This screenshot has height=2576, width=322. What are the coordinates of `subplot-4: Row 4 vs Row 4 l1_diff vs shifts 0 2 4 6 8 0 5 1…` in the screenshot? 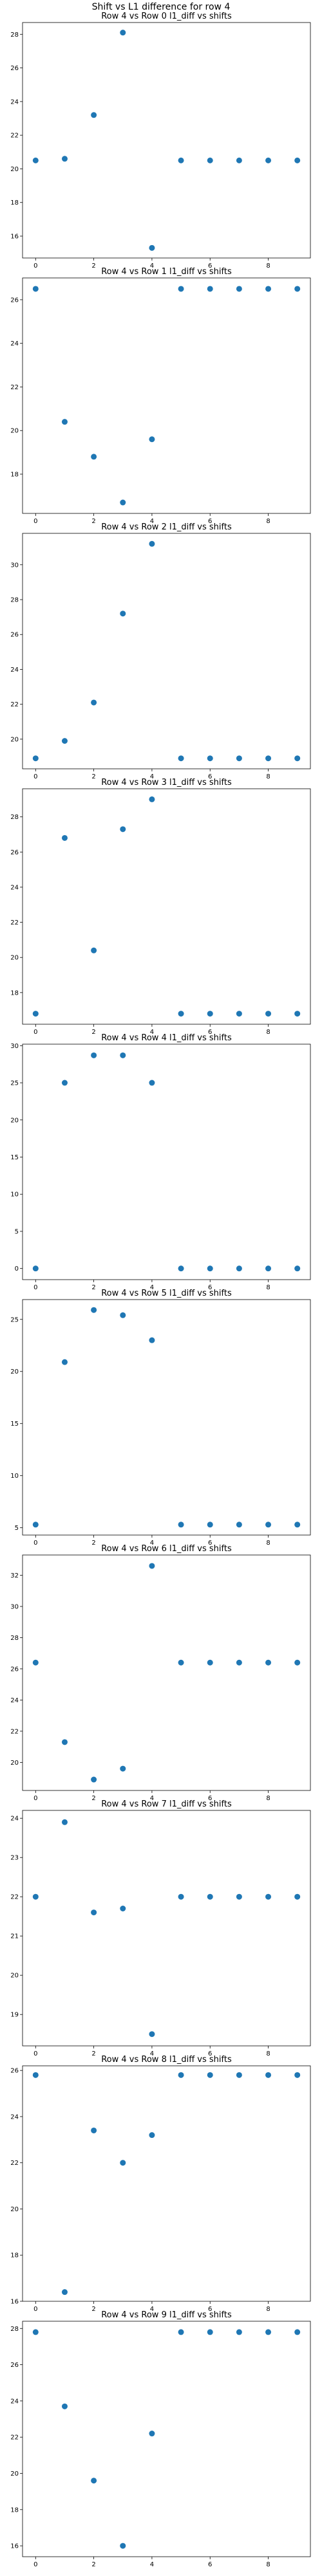 It's located at (160, 1162).